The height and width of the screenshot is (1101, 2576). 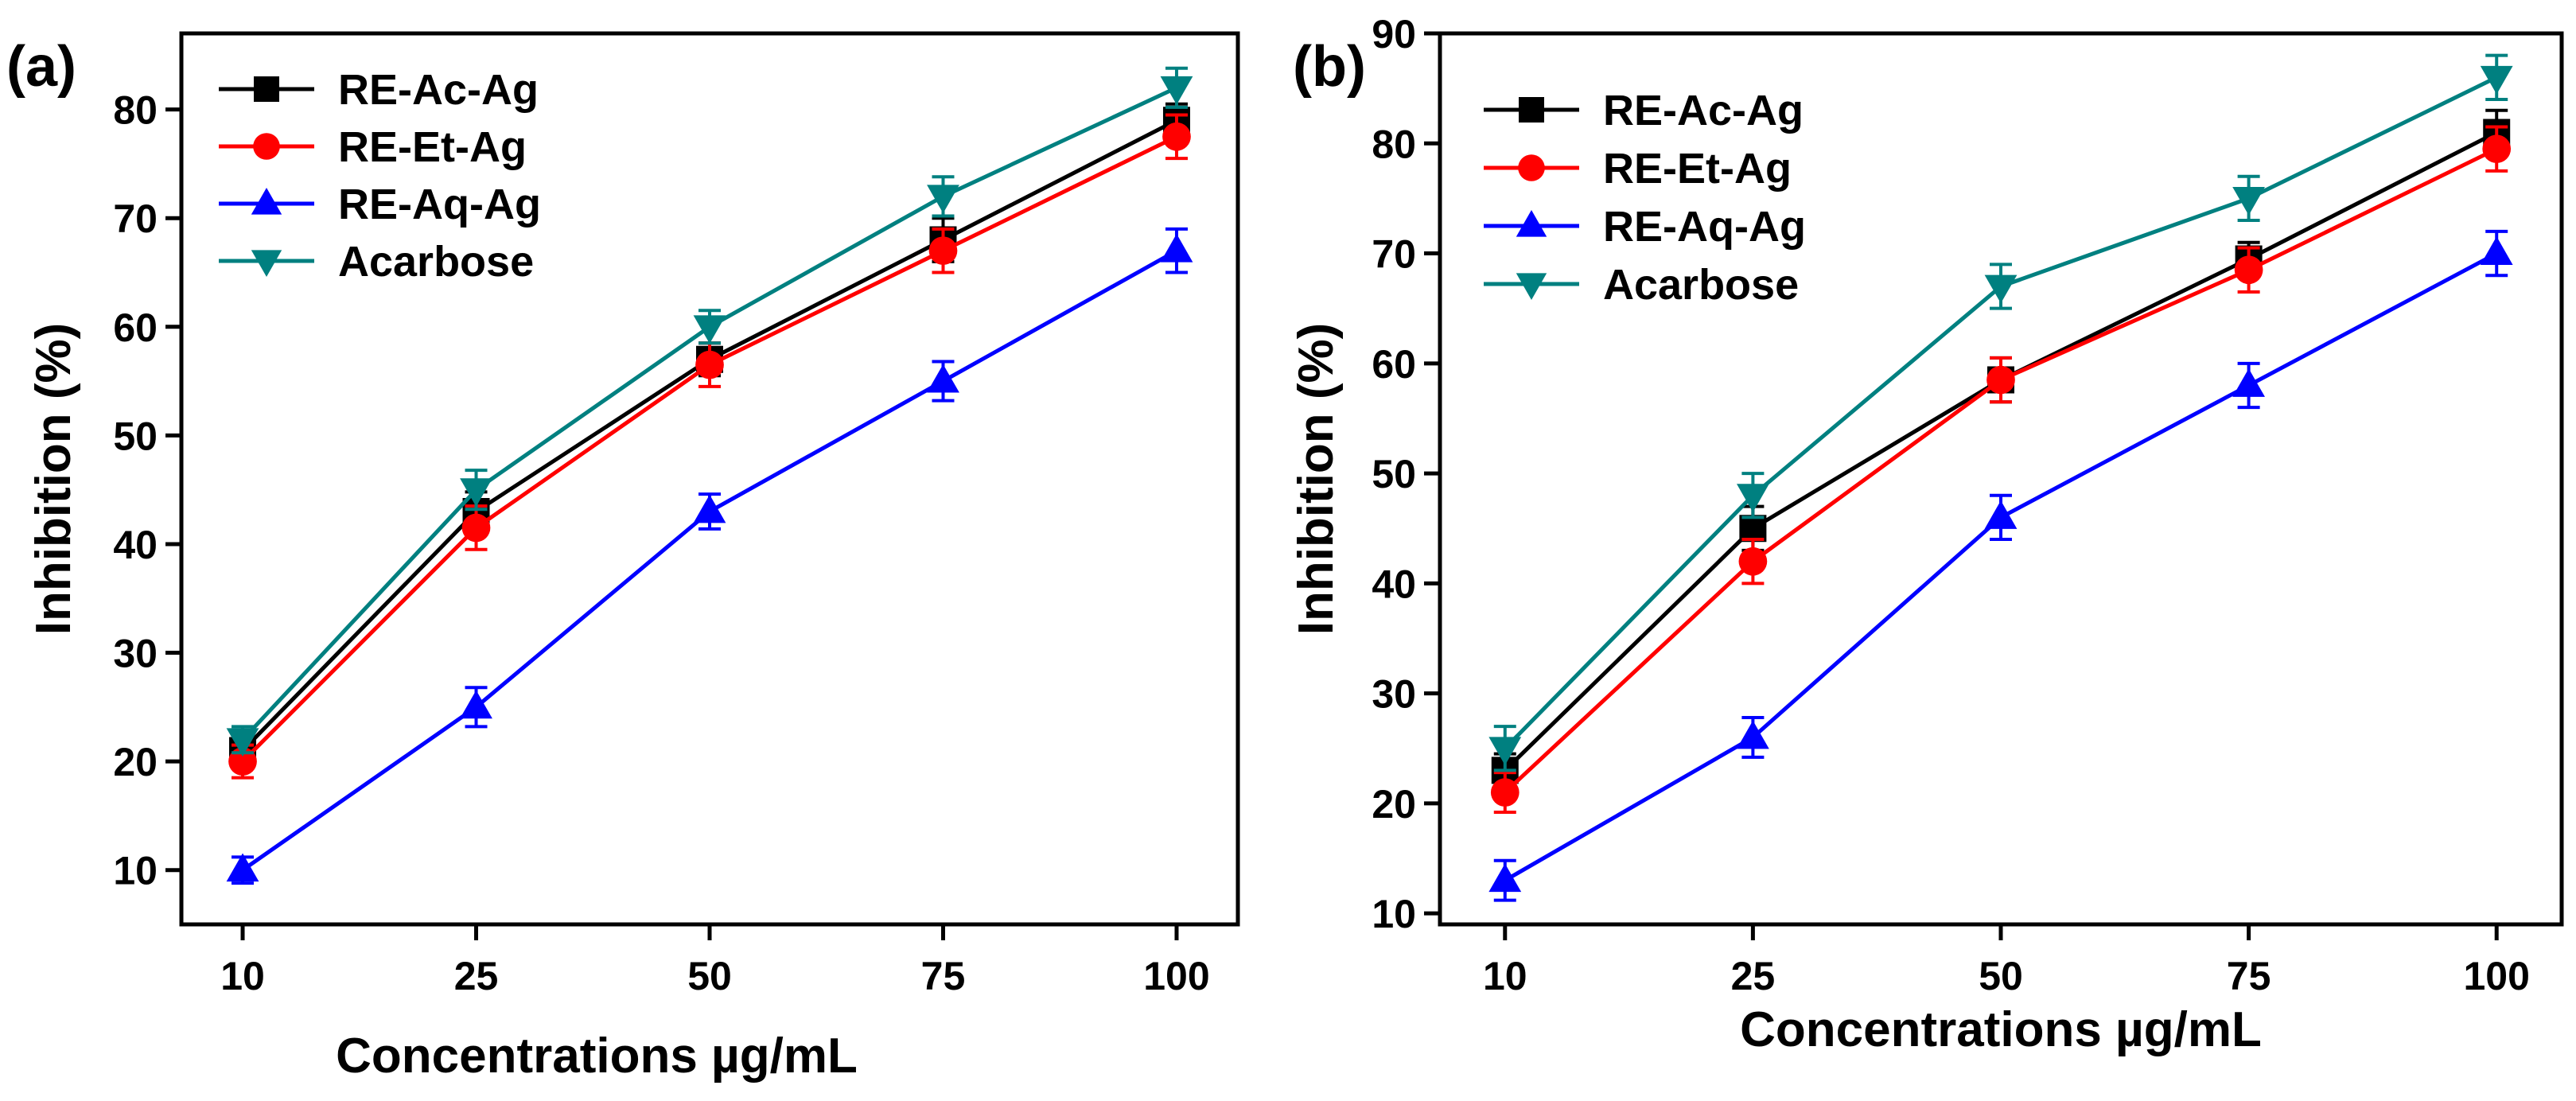 I want to click on y-tick-label: 90, so click(x=1394, y=34).